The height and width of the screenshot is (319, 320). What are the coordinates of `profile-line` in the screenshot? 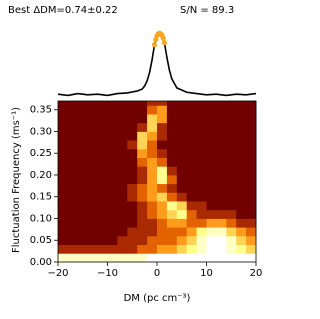 It's located at (157, 64).